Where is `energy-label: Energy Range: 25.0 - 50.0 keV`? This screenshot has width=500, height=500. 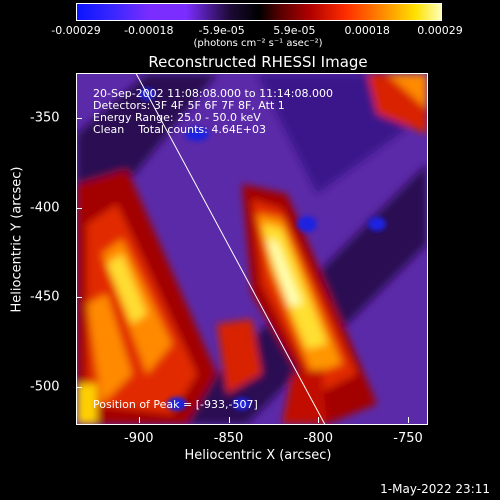
energy-label: Energy Range: 25.0 - 50.0 keV is located at coordinates (177, 117).